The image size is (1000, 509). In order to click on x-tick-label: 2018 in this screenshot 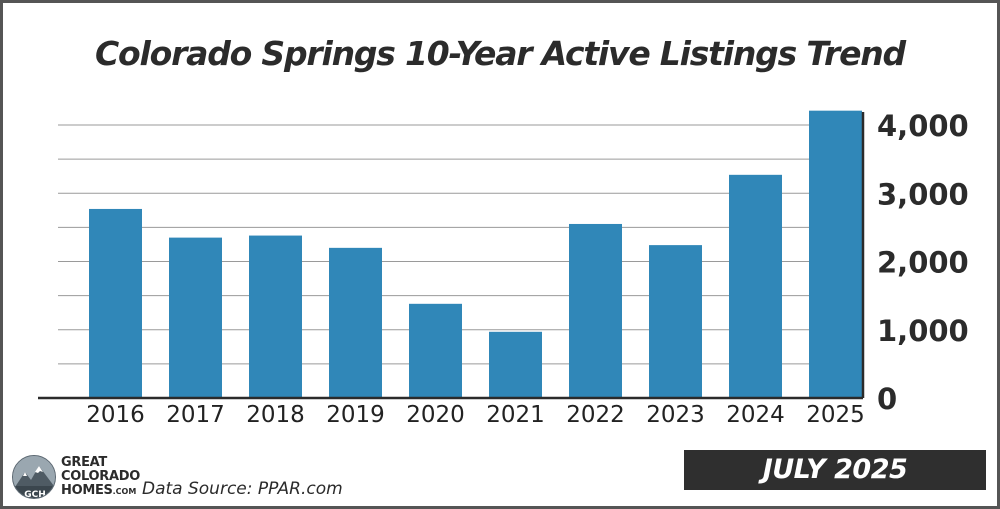, I will do `click(275, 415)`.